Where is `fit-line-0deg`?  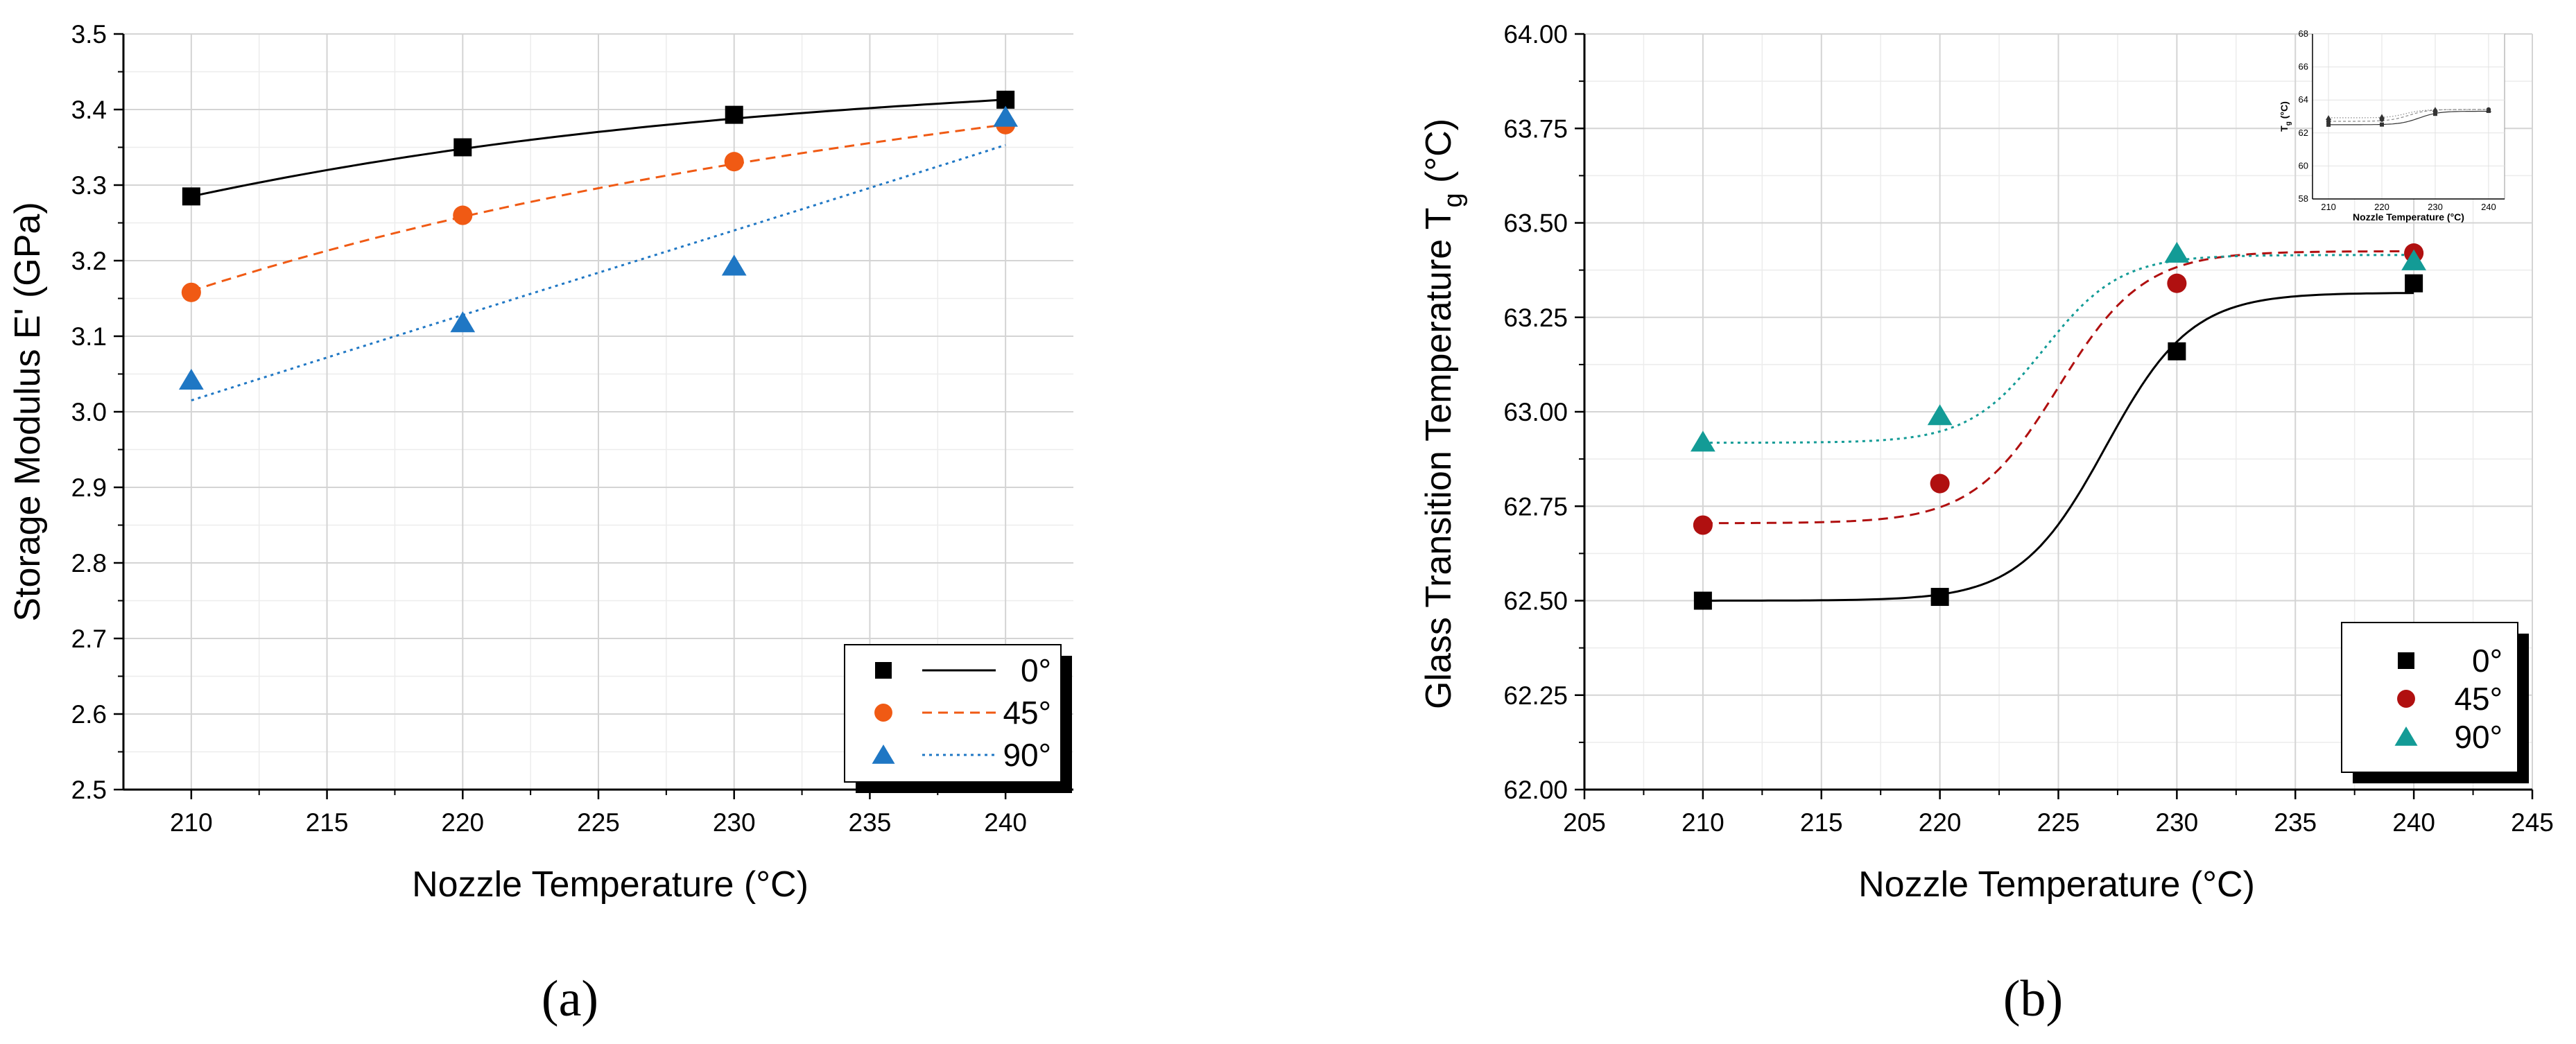 fit-line-0deg is located at coordinates (598, 148).